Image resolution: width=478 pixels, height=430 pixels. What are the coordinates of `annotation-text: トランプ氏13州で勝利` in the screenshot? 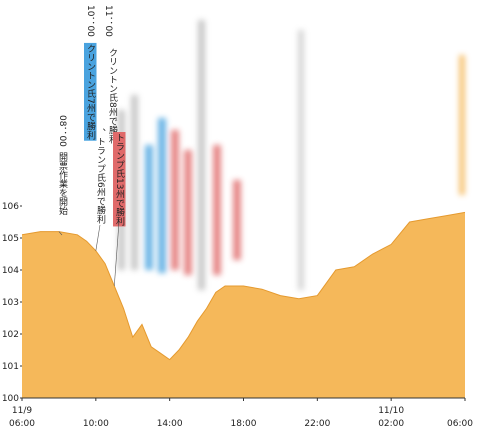 It's located at (119, 179).